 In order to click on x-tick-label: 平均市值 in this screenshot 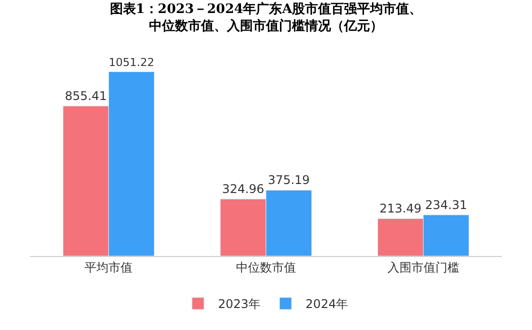, I will do `click(108, 267)`.